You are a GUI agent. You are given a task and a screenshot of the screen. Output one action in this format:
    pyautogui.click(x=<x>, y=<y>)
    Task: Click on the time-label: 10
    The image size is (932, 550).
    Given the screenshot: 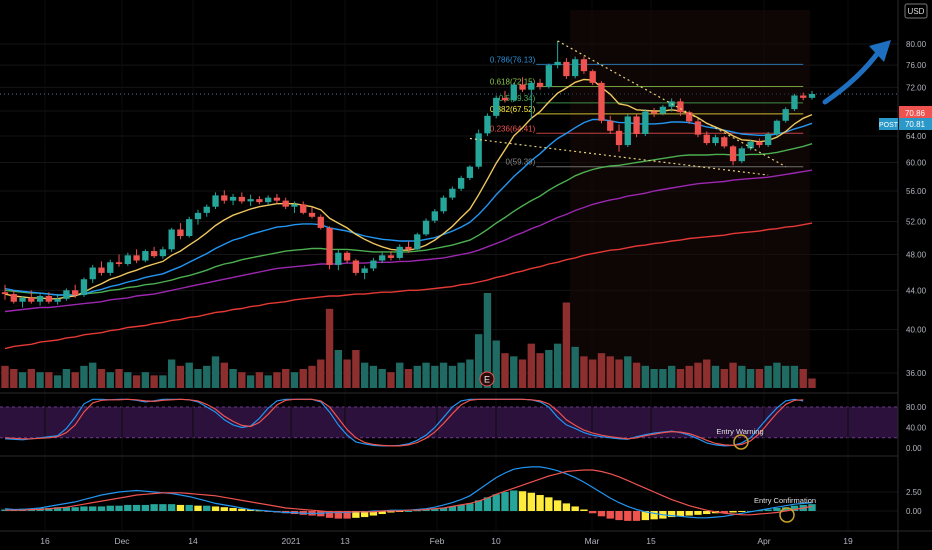 What is the action you would take?
    pyautogui.click(x=496, y=541)
    